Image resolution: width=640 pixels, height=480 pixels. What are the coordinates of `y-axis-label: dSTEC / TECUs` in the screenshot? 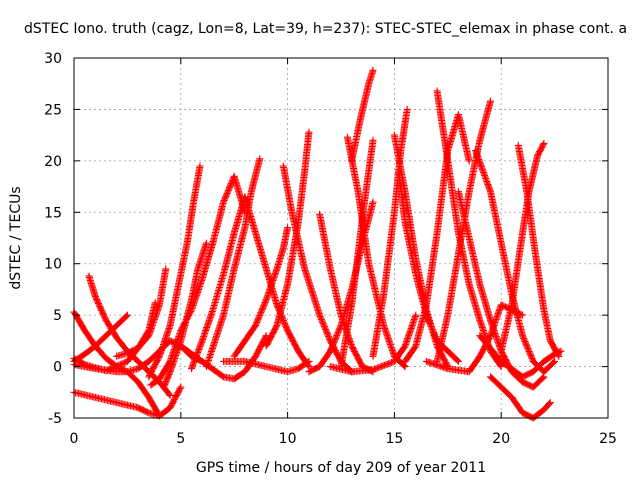 It's located at (16, 237).